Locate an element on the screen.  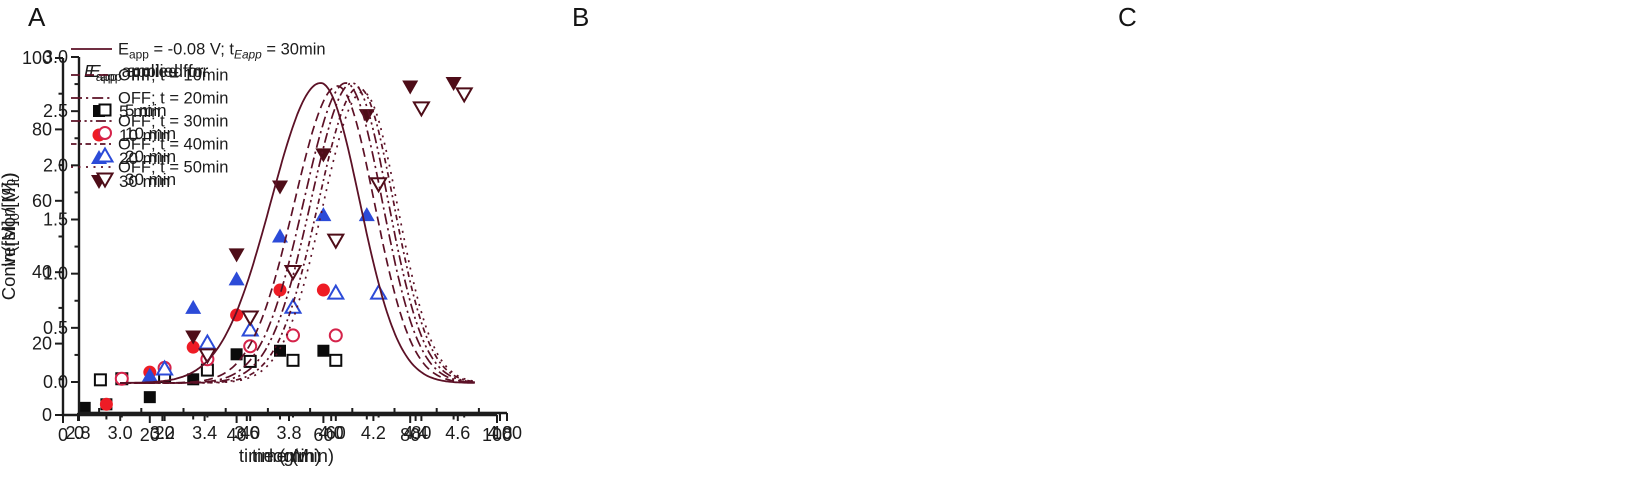
curve-off-t-50min is located at coordinates (297, 237).